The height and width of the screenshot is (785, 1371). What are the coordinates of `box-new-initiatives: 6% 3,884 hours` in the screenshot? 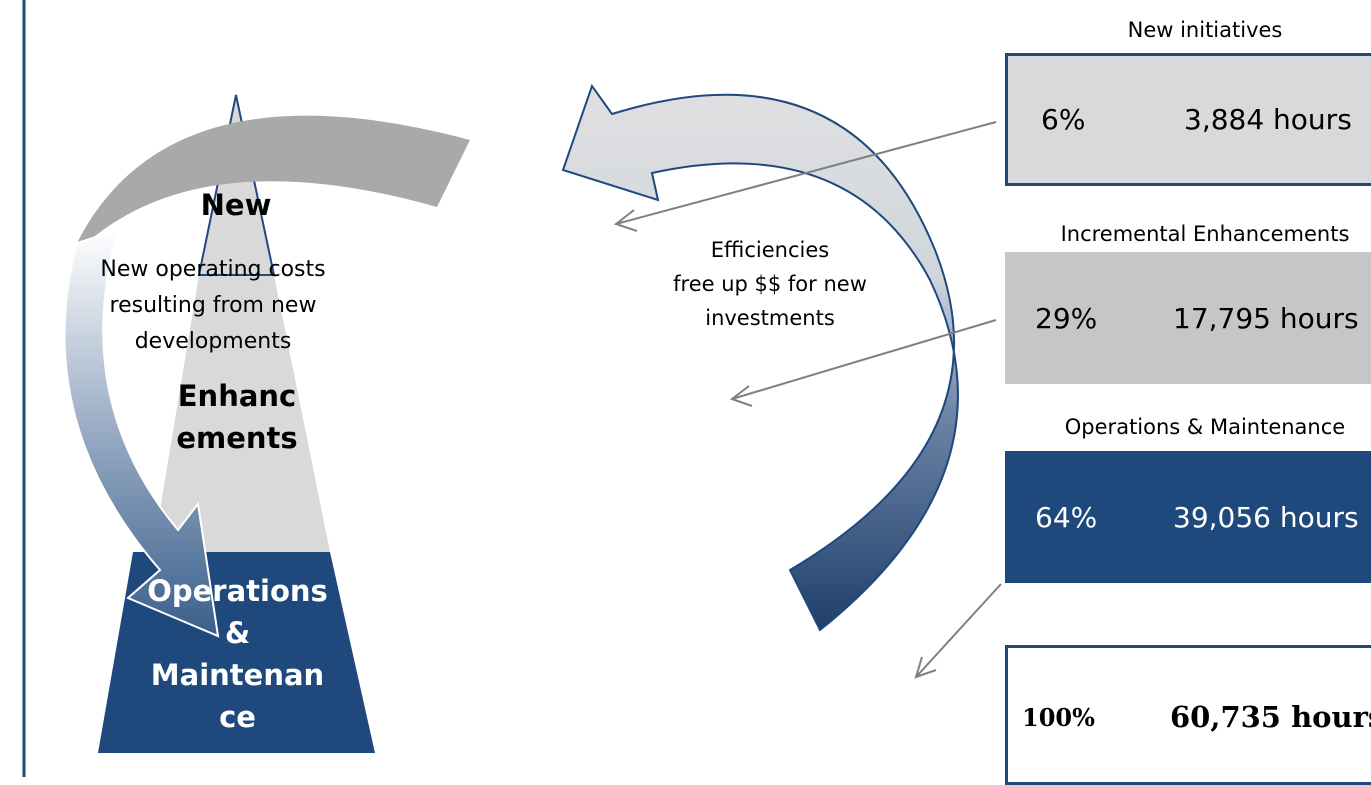 It's located at (1188, 119).